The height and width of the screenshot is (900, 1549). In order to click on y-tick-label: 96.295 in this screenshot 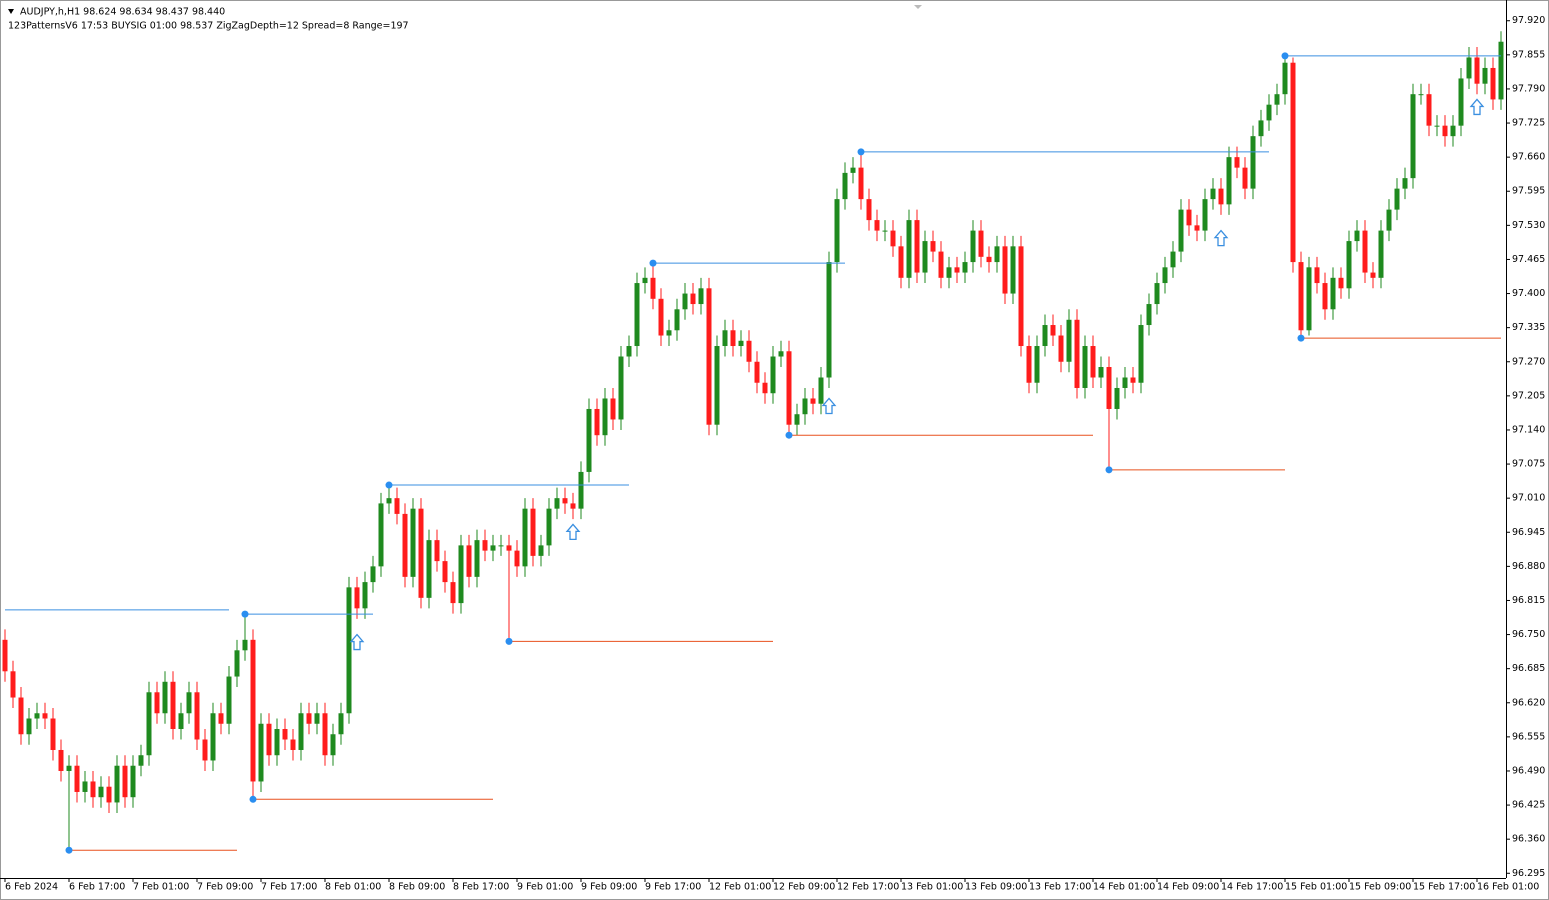, I will do `click(1528, 873)`.